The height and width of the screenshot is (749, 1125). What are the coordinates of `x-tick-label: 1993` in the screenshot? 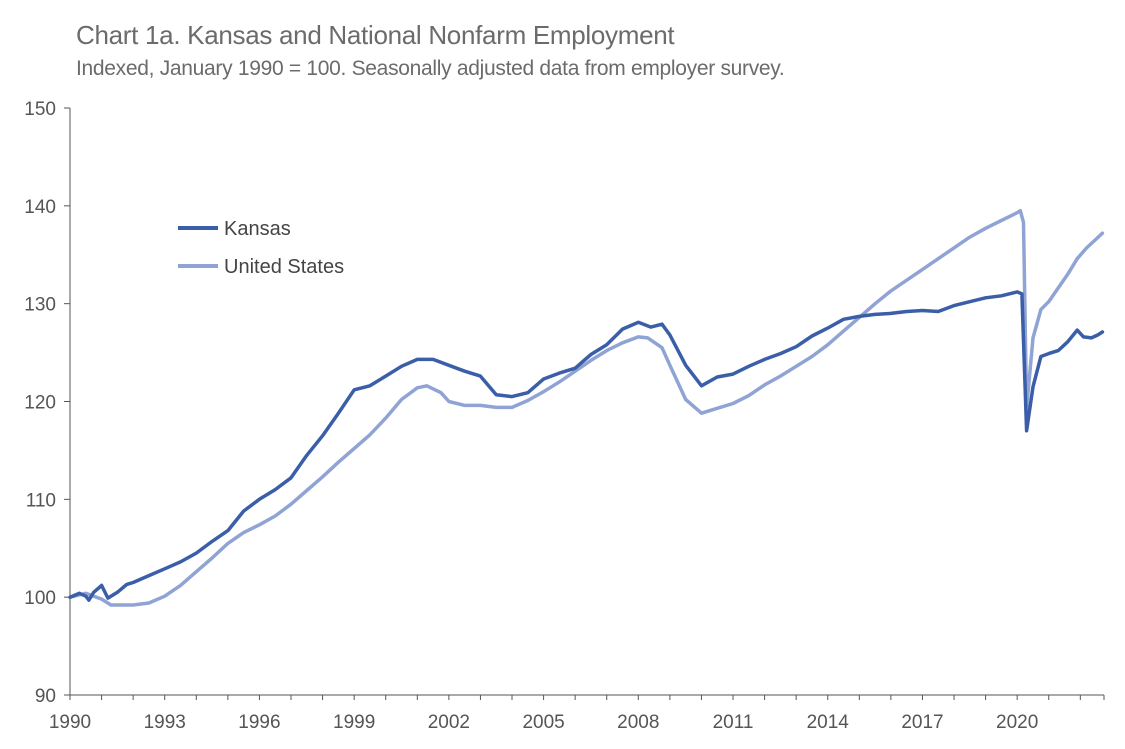 It's located at (165, 722).